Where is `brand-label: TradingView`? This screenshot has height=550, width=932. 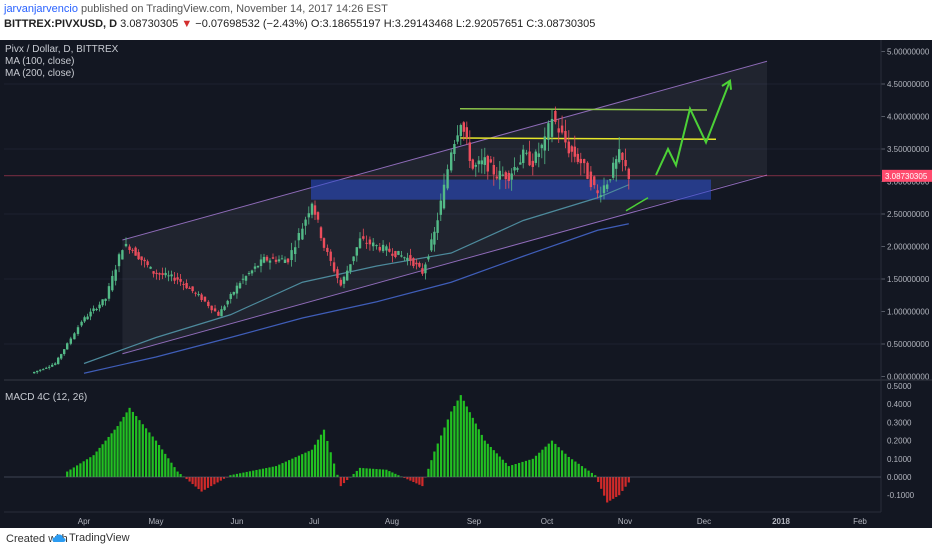
brand-label: TradingView is located at coordinates (99, 538).